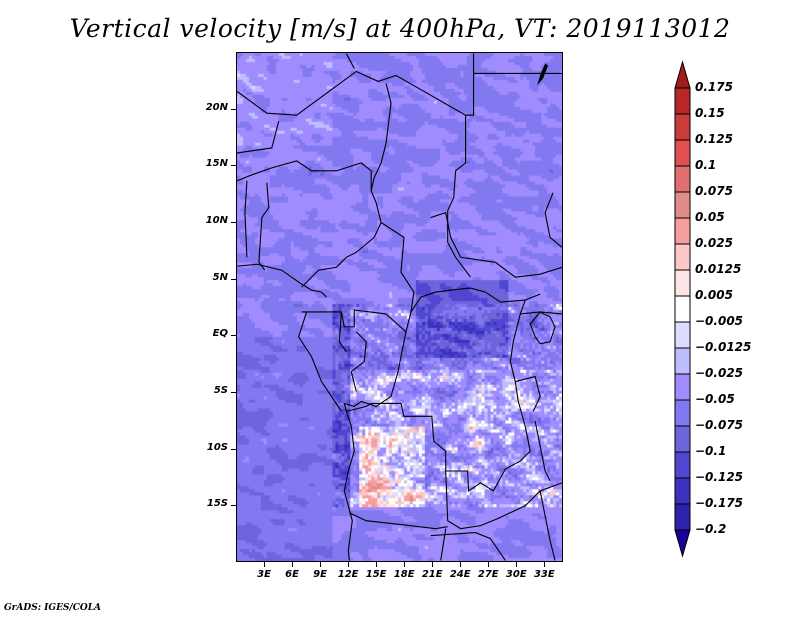 The height and width of the screenshot is (618, 800). Describe the element at coordinates (714, 295) in the screenshot. I see `colorbar-level-label: 0.005` at that location.